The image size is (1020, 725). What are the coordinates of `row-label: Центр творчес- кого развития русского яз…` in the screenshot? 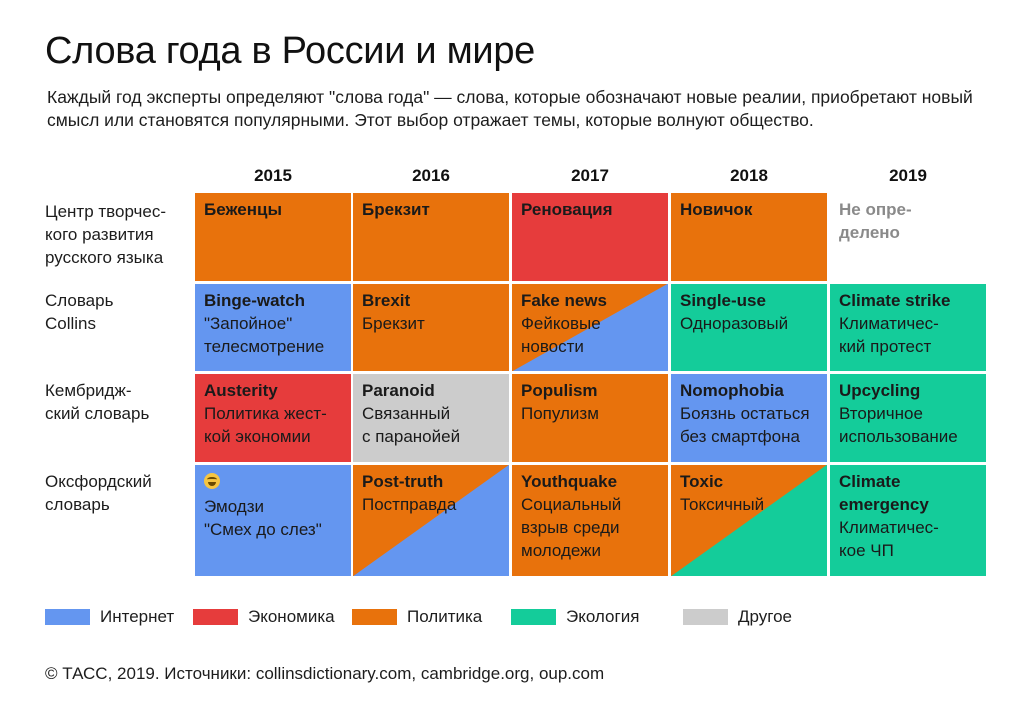 It's located at (106, 234).